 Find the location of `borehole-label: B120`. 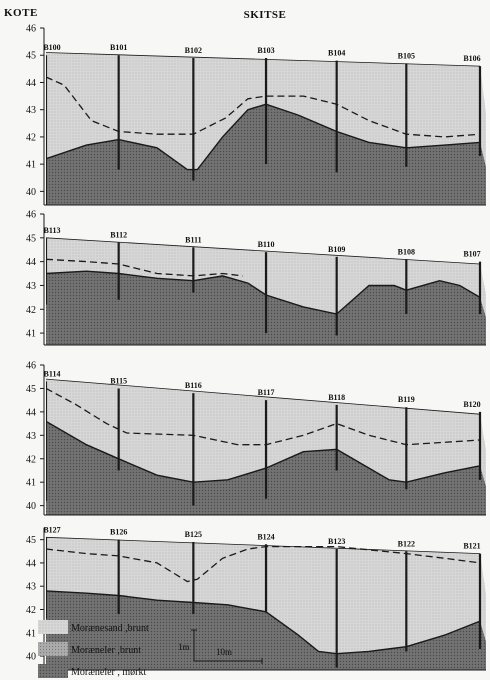

borehole-label: B120 is located at coordinates (471, 404).